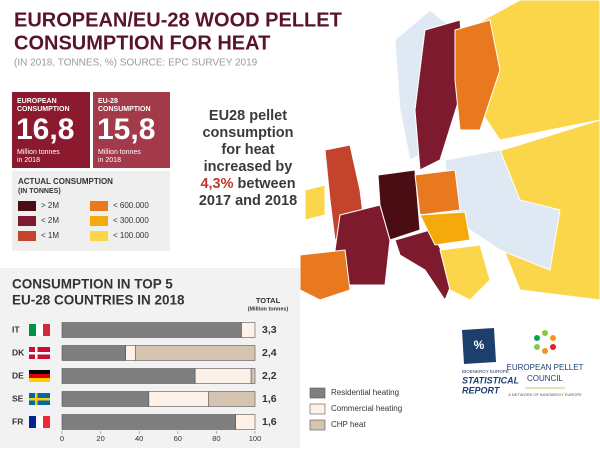 Image resolution: width=600 pixels, height=464 pixels. I want to click on legend-label: < 2M, so click(50, 220).